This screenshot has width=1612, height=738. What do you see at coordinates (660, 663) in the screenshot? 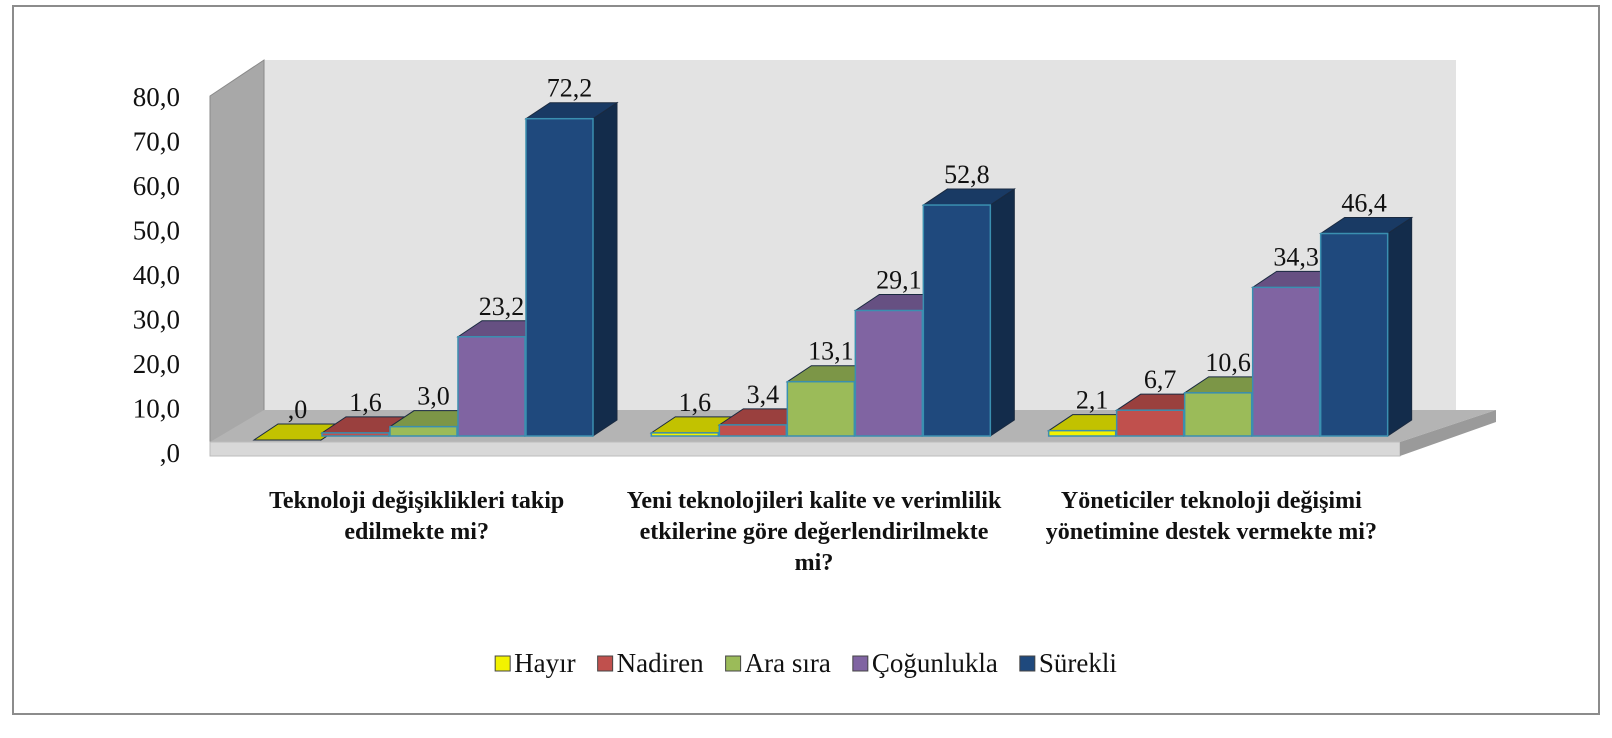
I see `legend-label: Nadiren` at bounding box center [660, 663].